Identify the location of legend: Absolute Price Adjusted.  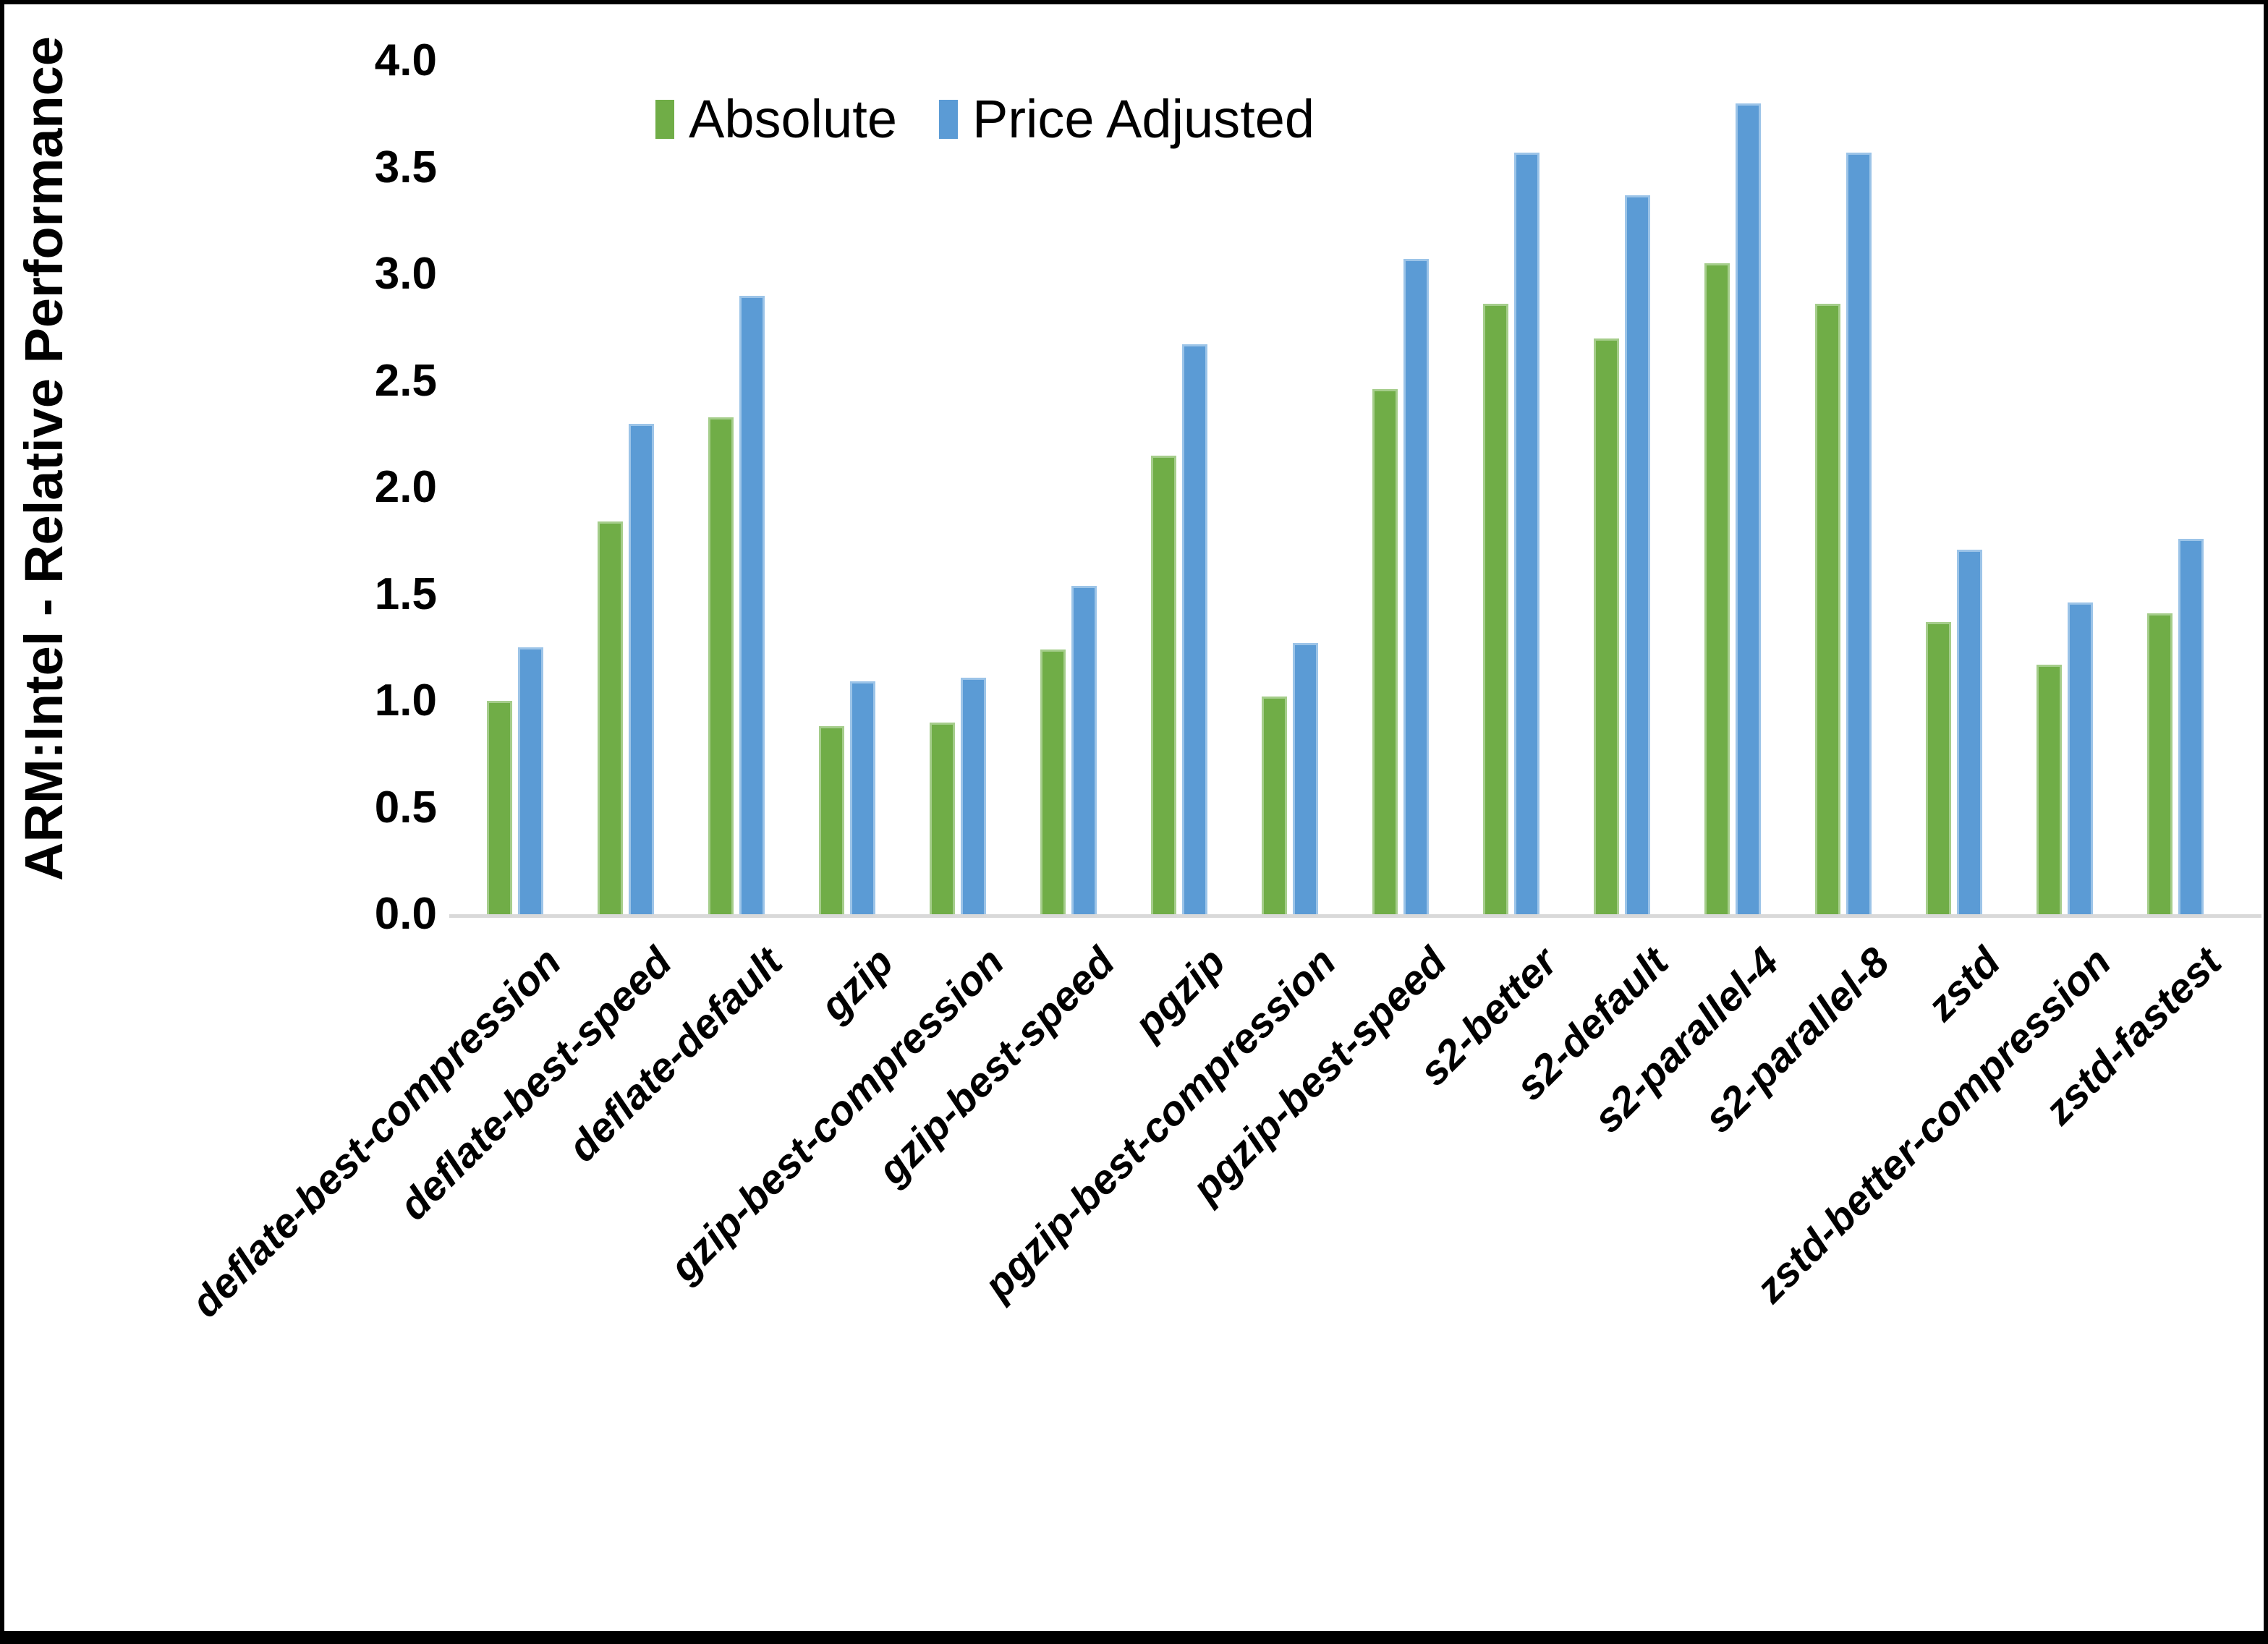
(985, 119).